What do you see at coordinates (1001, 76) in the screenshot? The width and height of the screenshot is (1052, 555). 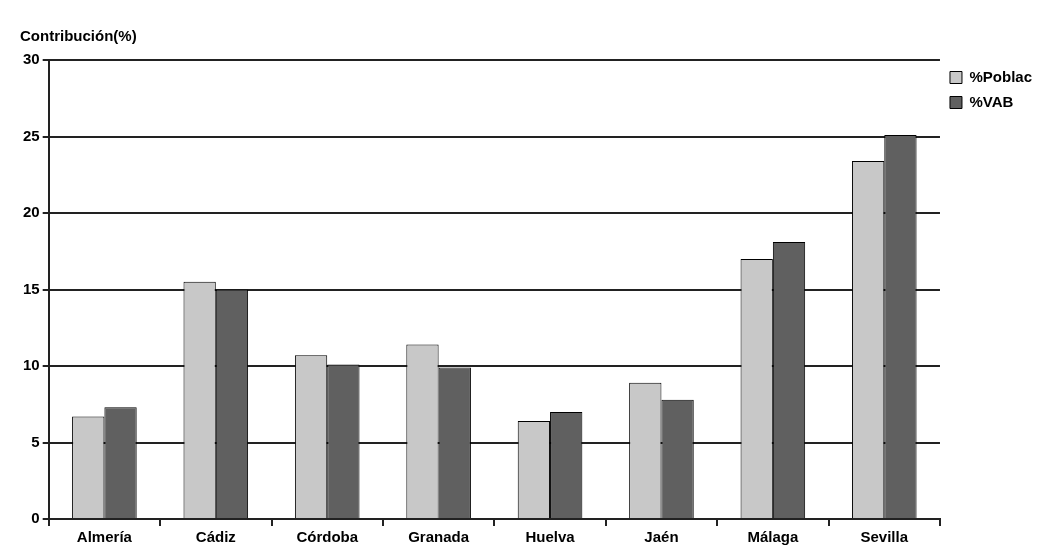 I see `legend-label: %Poblac` at bounding box center [1001, 76].